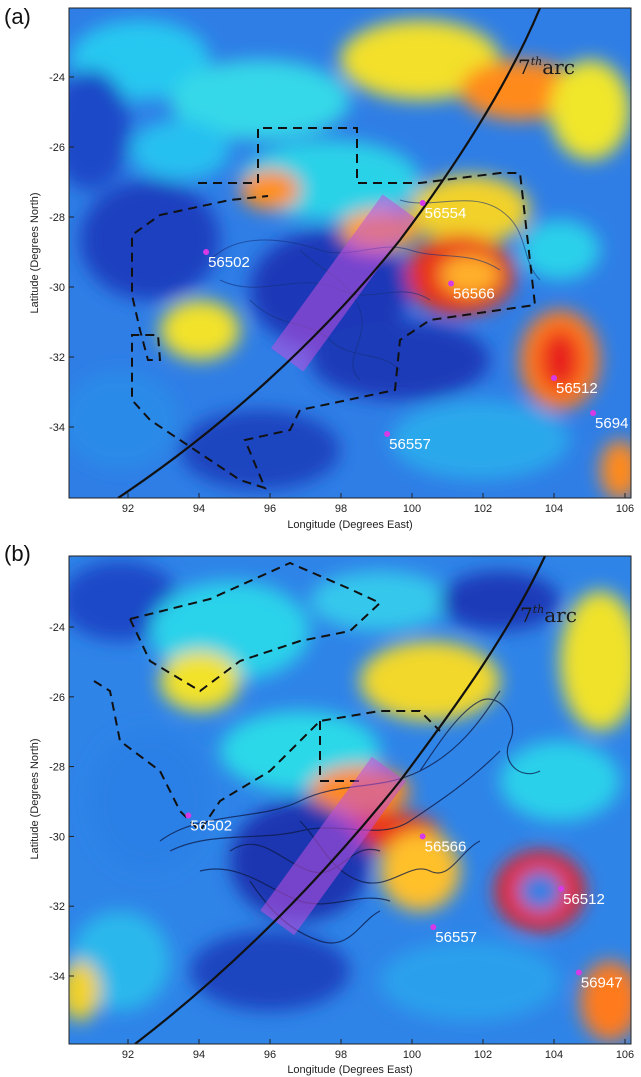 The image size is (641, 1077). Describe the element at coordinates (267, 697) in the screenshot. I see `search-region` at that location.